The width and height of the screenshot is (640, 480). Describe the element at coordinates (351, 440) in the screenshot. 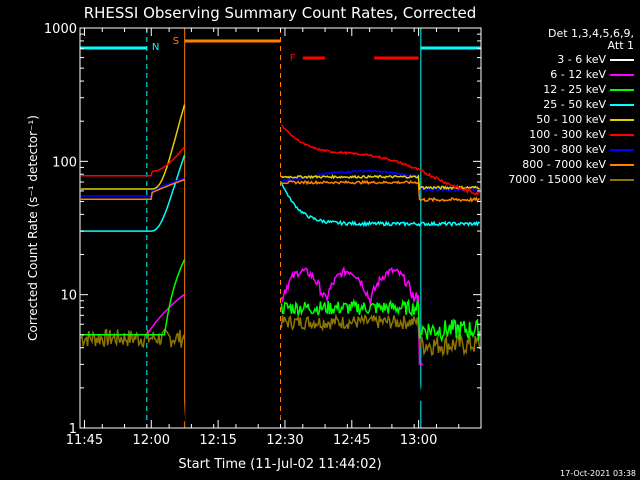

I see `x-tick-label: 12:45` at that location.